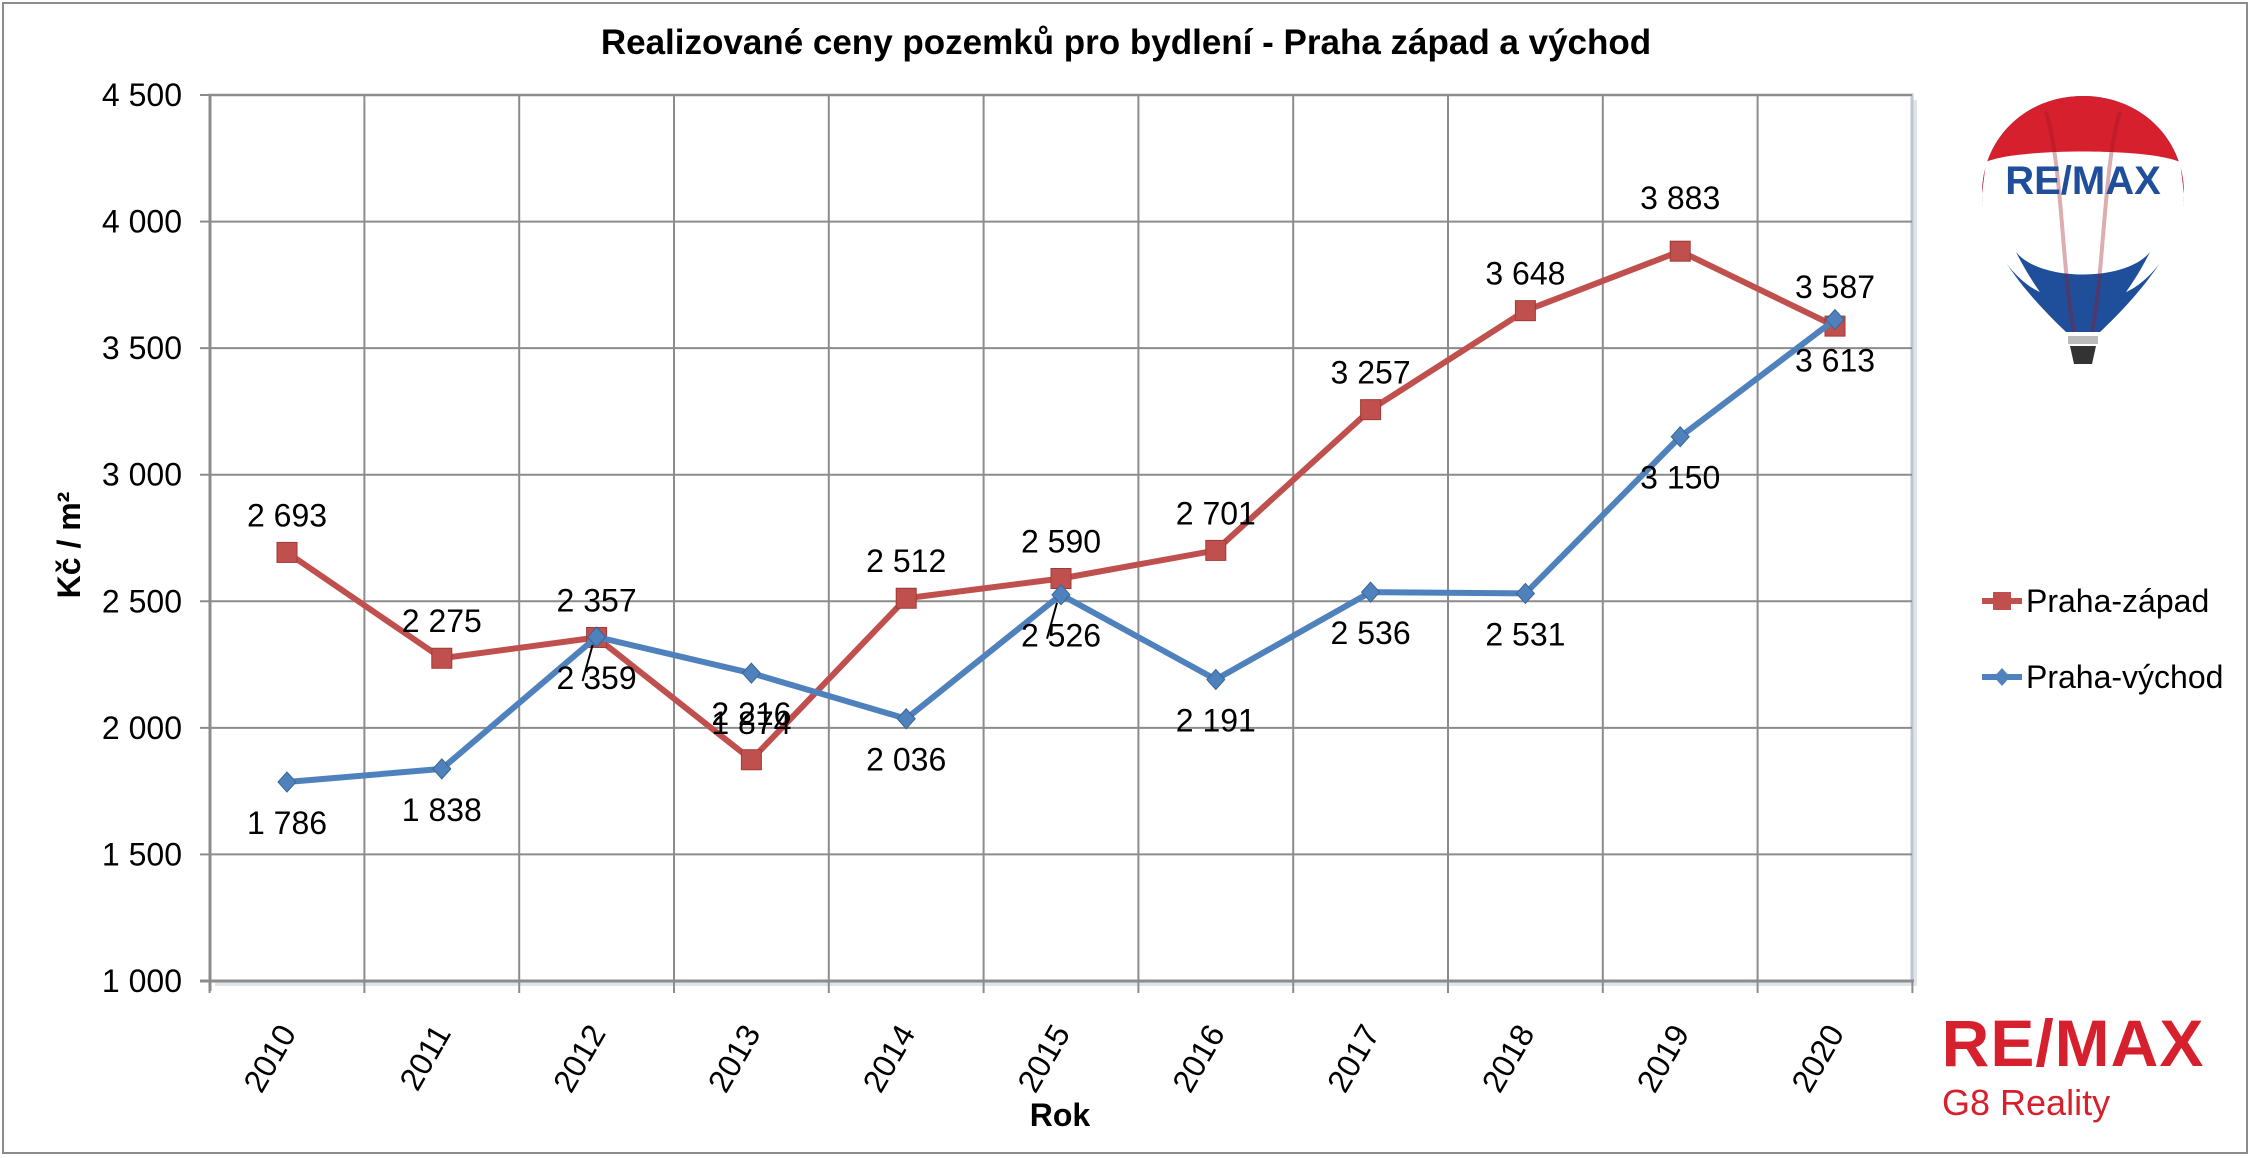  I want to click on y-tick-label: 2 500, so click(142, 601).